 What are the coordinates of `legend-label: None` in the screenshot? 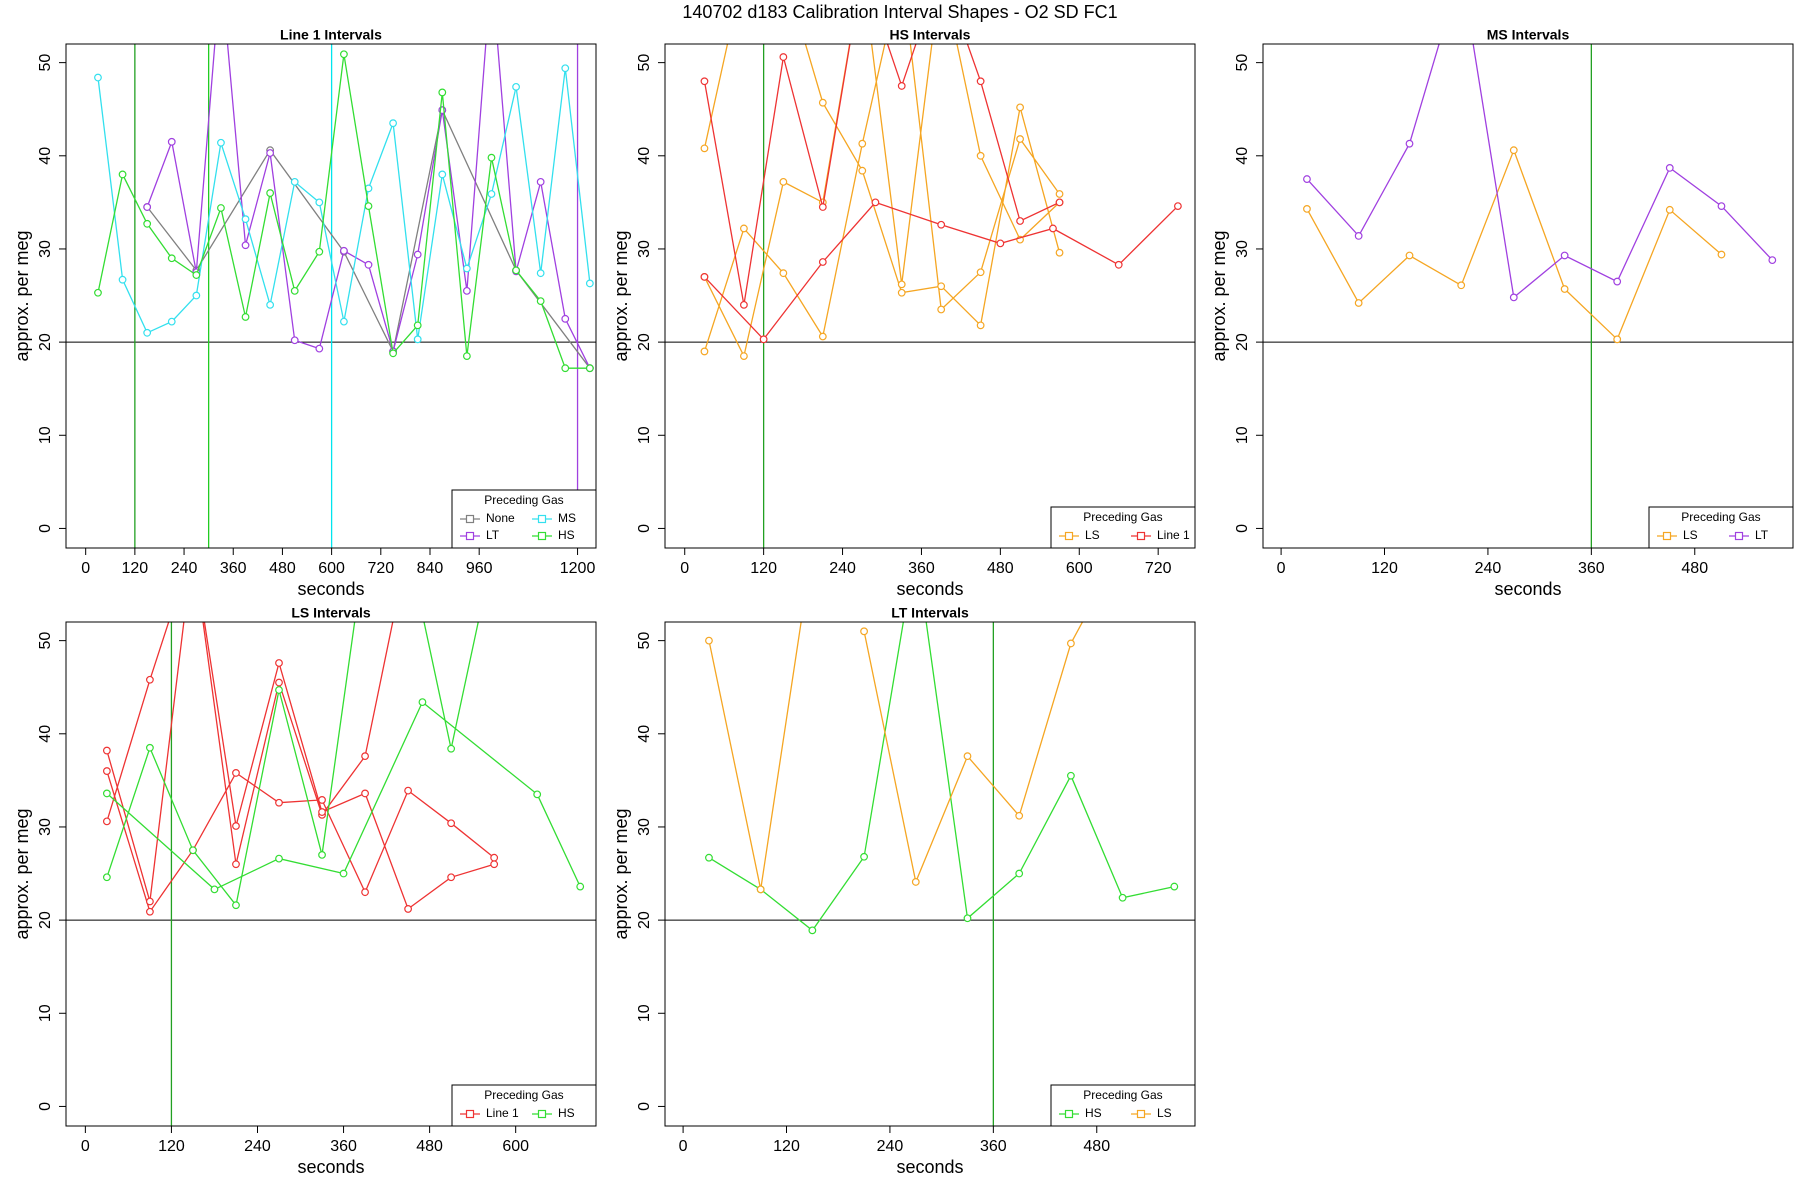 It's located at (500, 518).